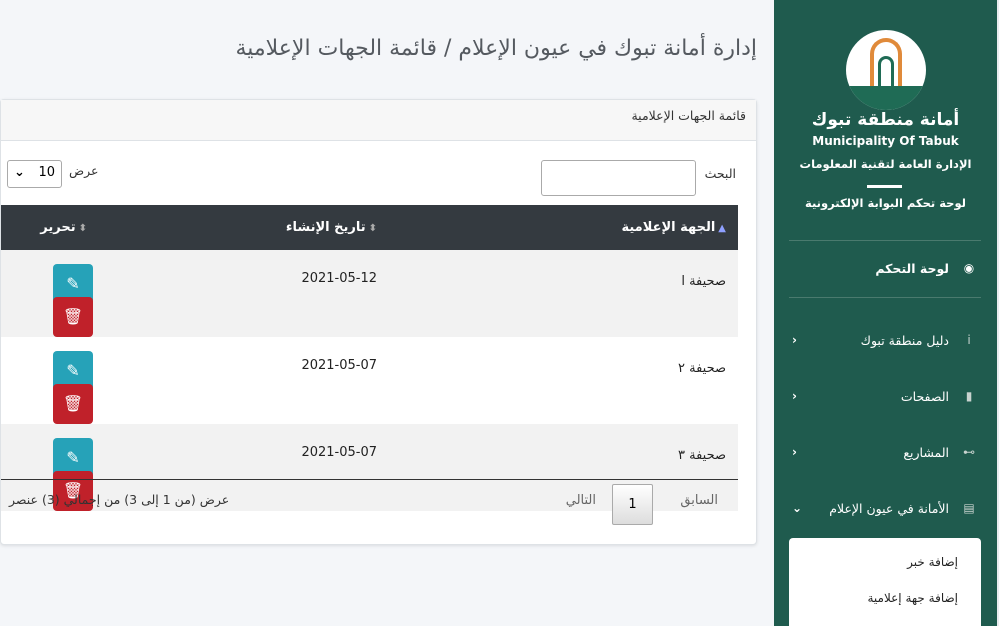 This screenshot has height=626, width=999. Describe the element at coordinates (912, 268) in the screenshot. I see `sidebar-item-label: لوحة التحكم` at that location.